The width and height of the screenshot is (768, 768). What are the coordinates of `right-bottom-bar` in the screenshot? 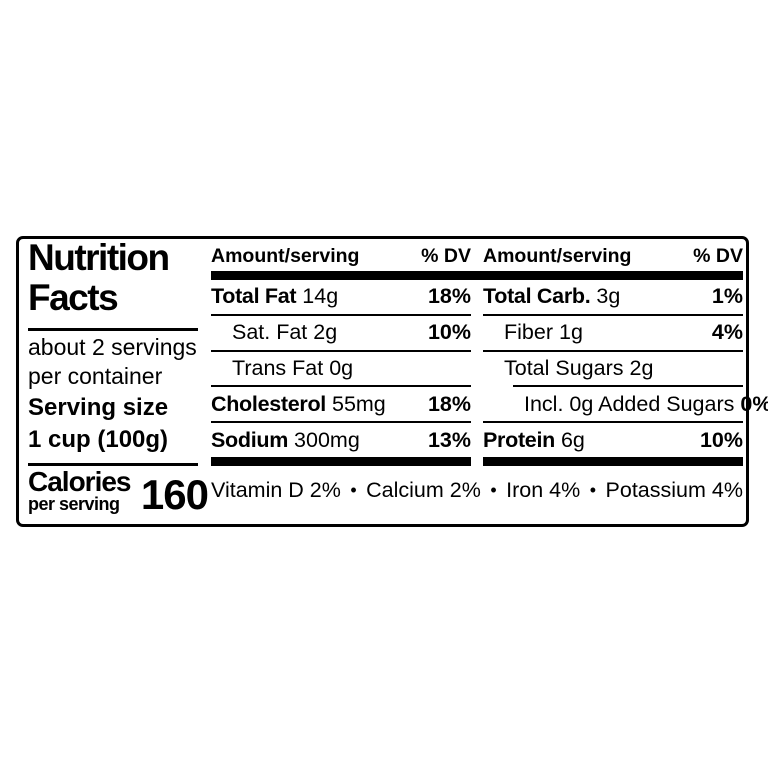 It's located at (613, 461).